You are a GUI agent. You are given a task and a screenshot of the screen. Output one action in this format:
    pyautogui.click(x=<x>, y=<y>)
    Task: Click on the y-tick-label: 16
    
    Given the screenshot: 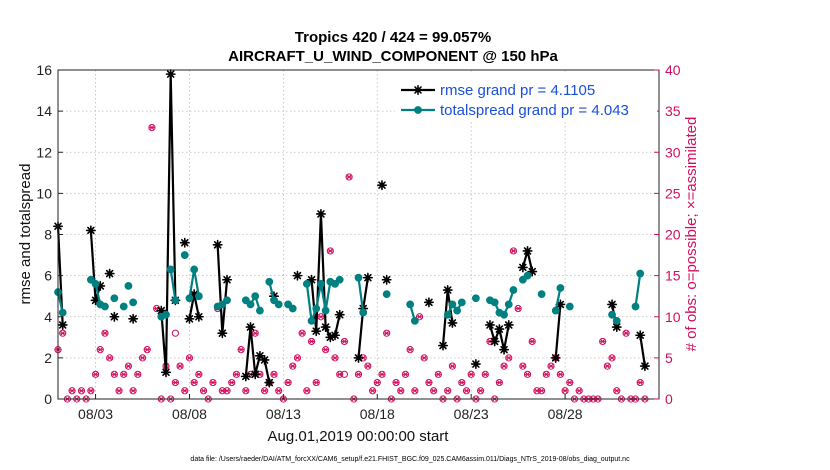 What is the action you would take?
    pyautogui.click(x=44, y=70)
    